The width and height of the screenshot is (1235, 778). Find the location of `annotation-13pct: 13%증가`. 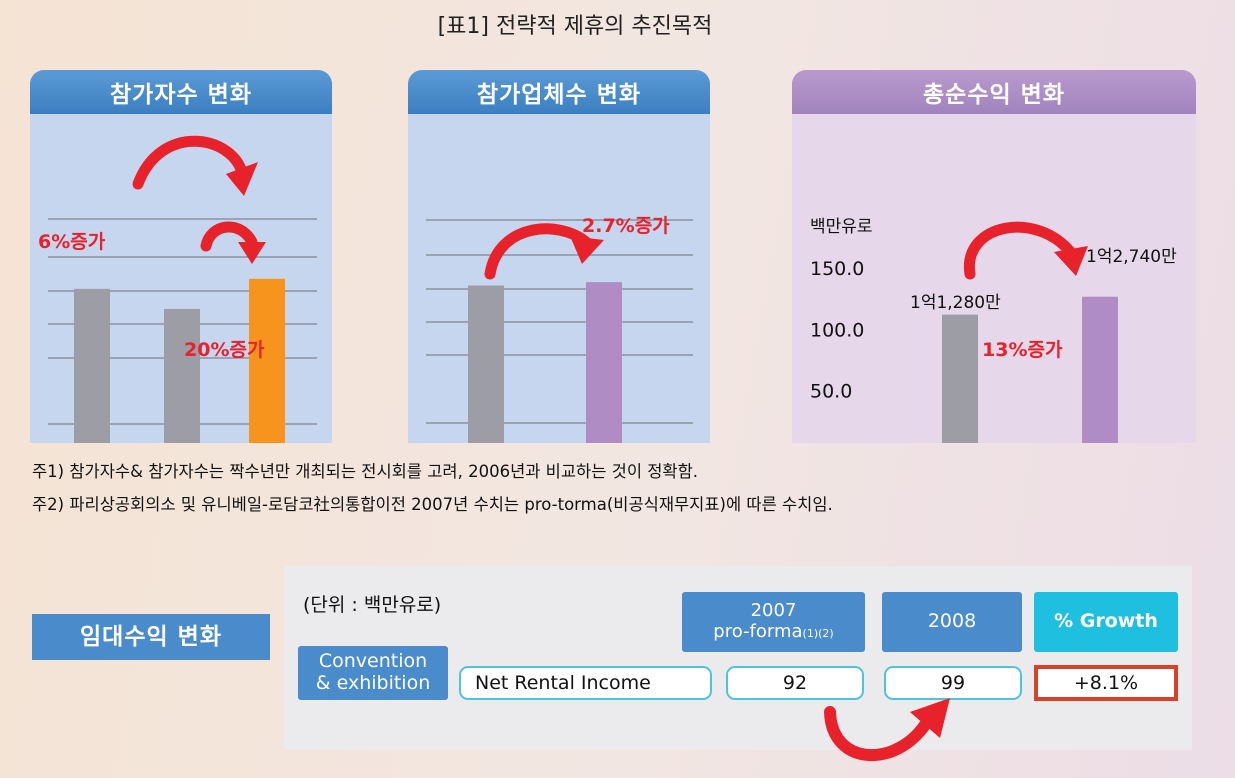

annotation-13pct: 13%증가 is located at coordinates (1022, 350).